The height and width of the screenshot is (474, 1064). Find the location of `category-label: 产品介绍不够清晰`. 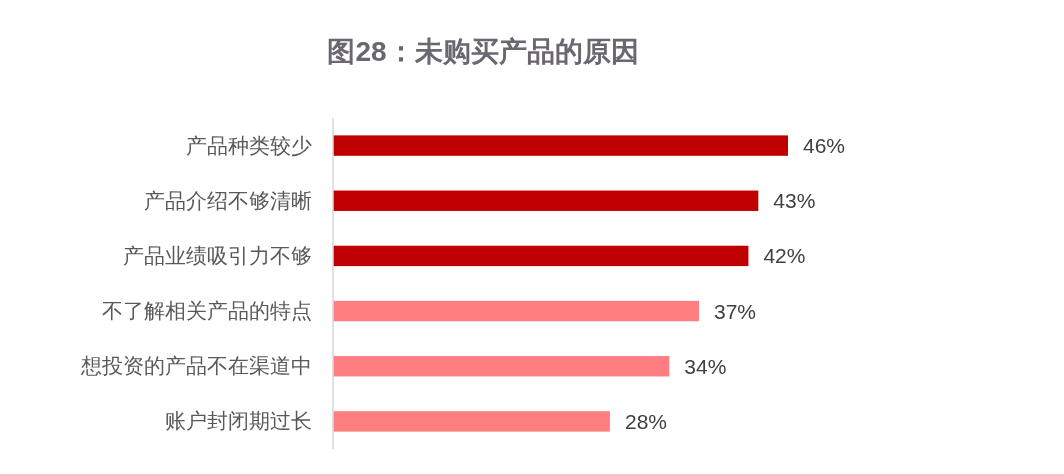

category-label: 产品介绍不够清晰 is located at coordinates (228, 200).